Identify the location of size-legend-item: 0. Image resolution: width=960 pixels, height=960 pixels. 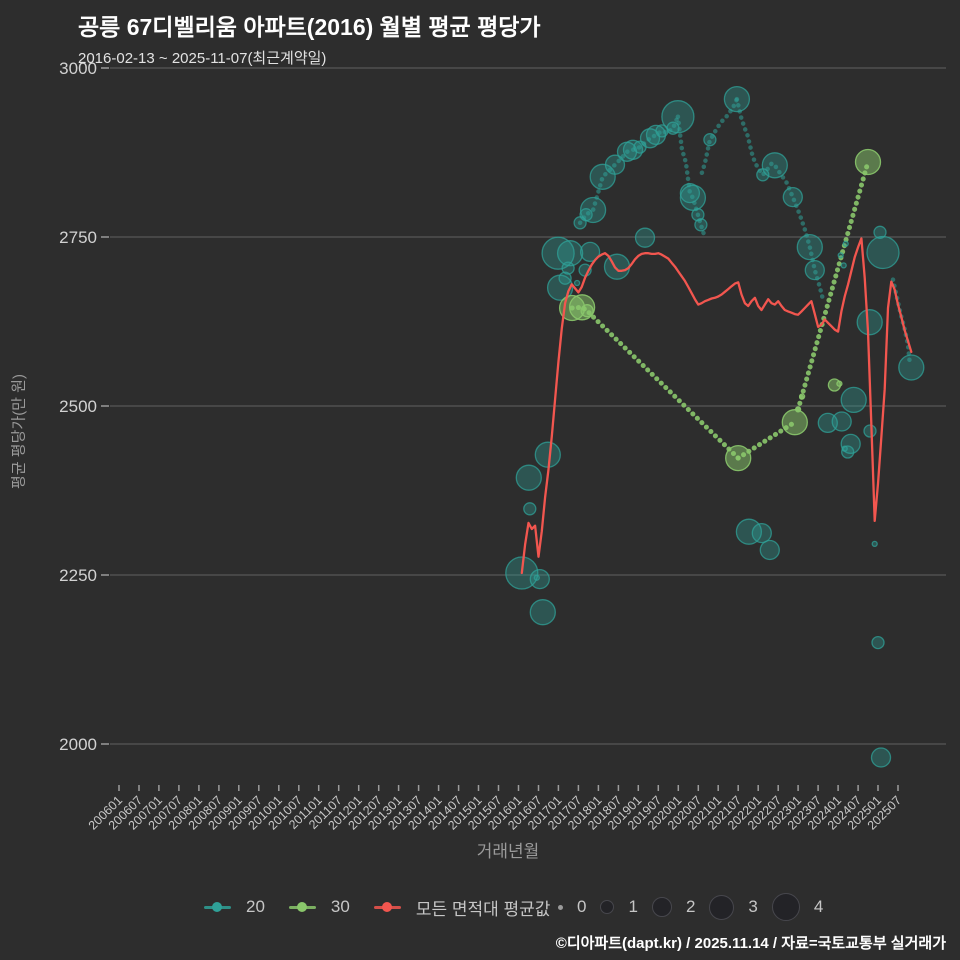
(572, 907).